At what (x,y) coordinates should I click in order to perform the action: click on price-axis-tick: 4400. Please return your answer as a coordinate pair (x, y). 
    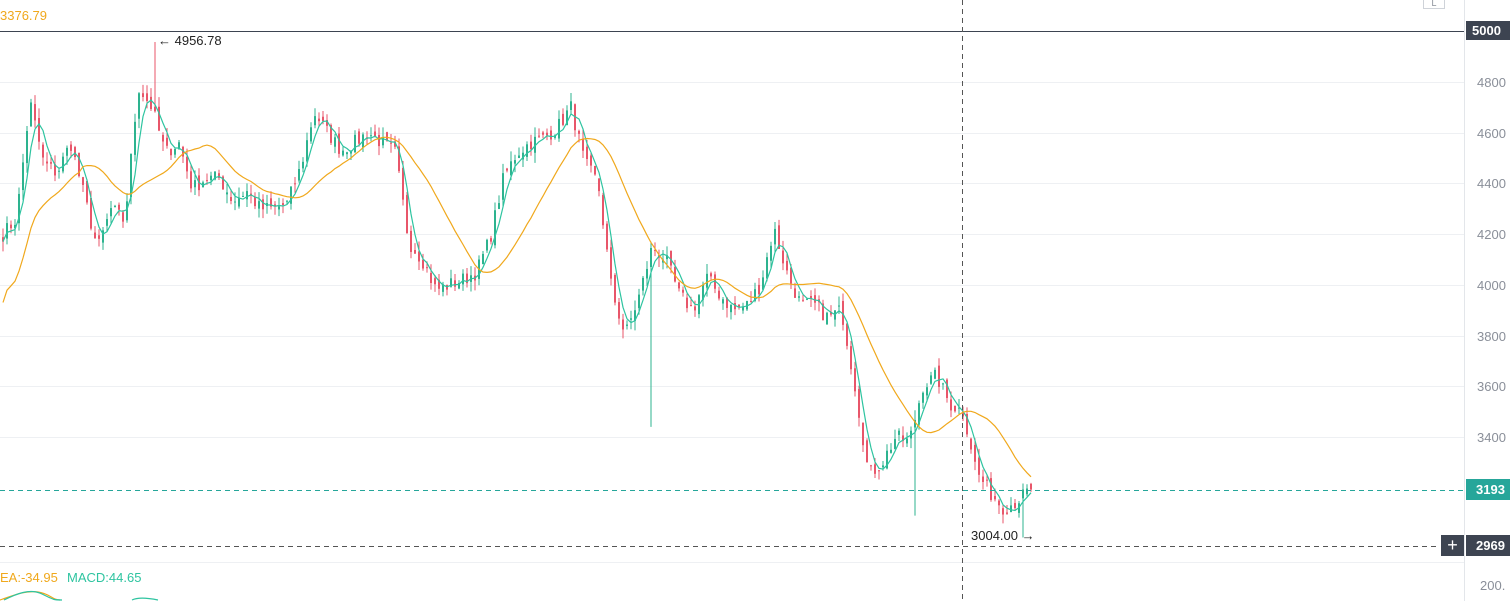
    Looking at the image, I should click on (1491, 183).